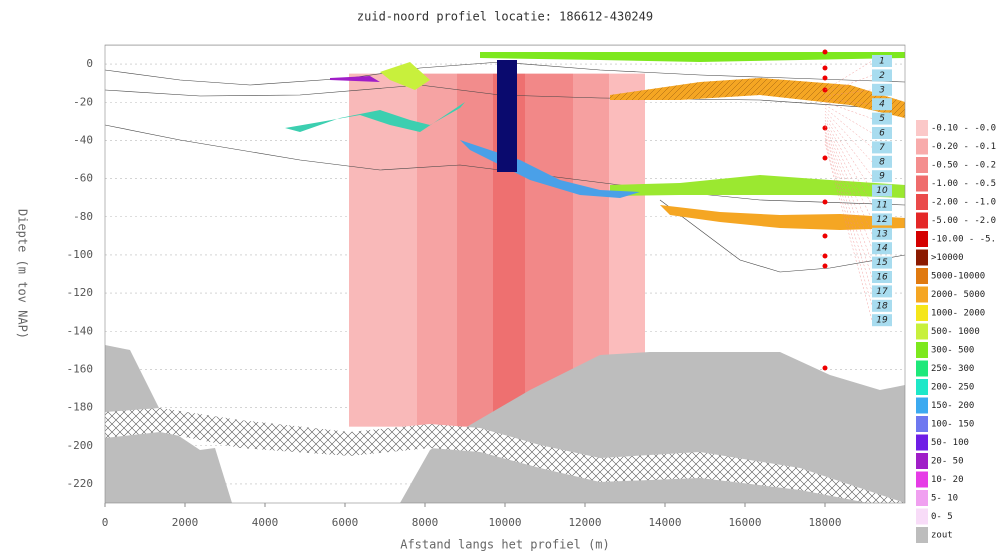  Describe the element at coordinates (83, 101) in the screenshot. I see `y-tick-label: -20` at that location.